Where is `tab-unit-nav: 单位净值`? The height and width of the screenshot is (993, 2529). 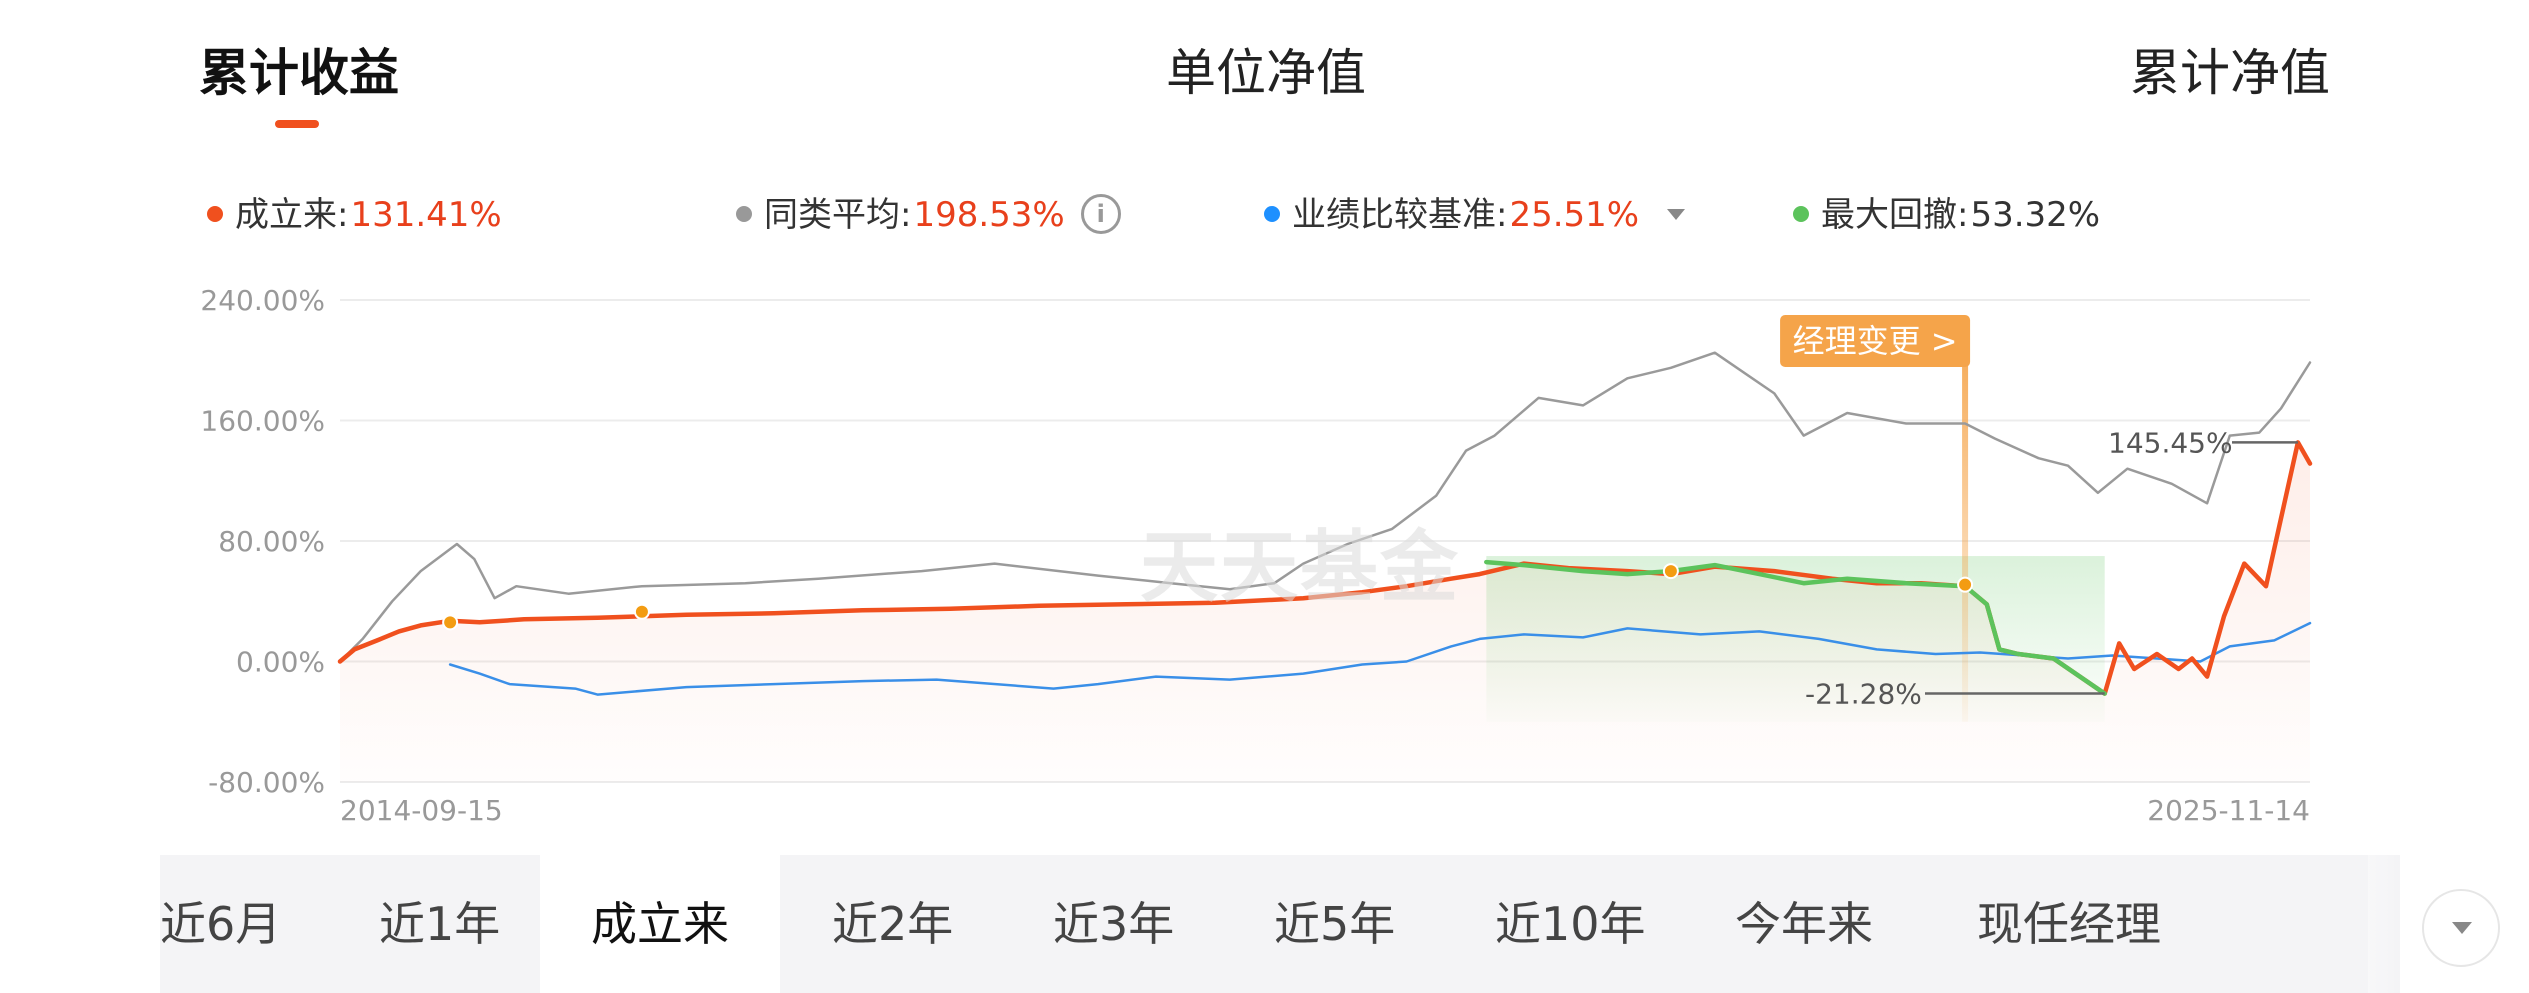 tab-unit-nav: 单位净值 is located at coordinates (1266, 73).